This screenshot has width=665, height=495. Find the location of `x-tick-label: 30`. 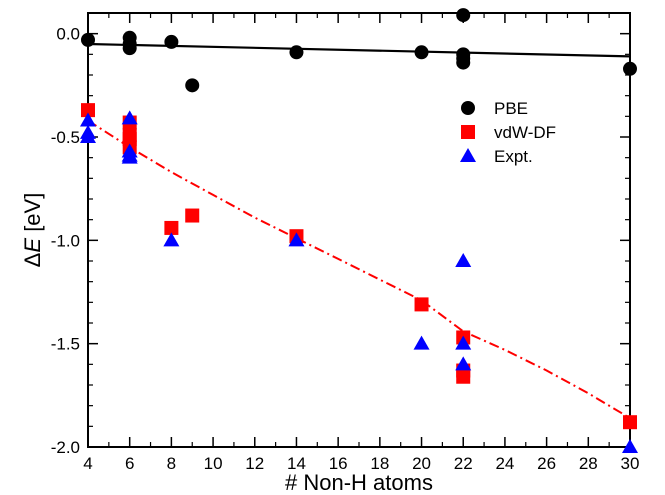

x-tick-label: 30 is located at coordinates (630, 463).